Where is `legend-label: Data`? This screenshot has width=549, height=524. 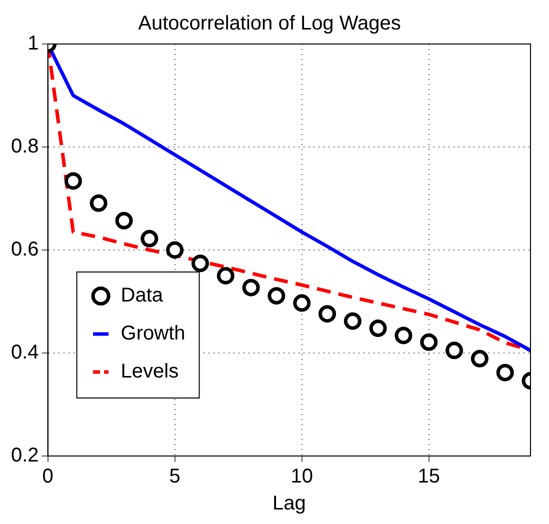 legend-label: Data is located at coordinates (142, 295).